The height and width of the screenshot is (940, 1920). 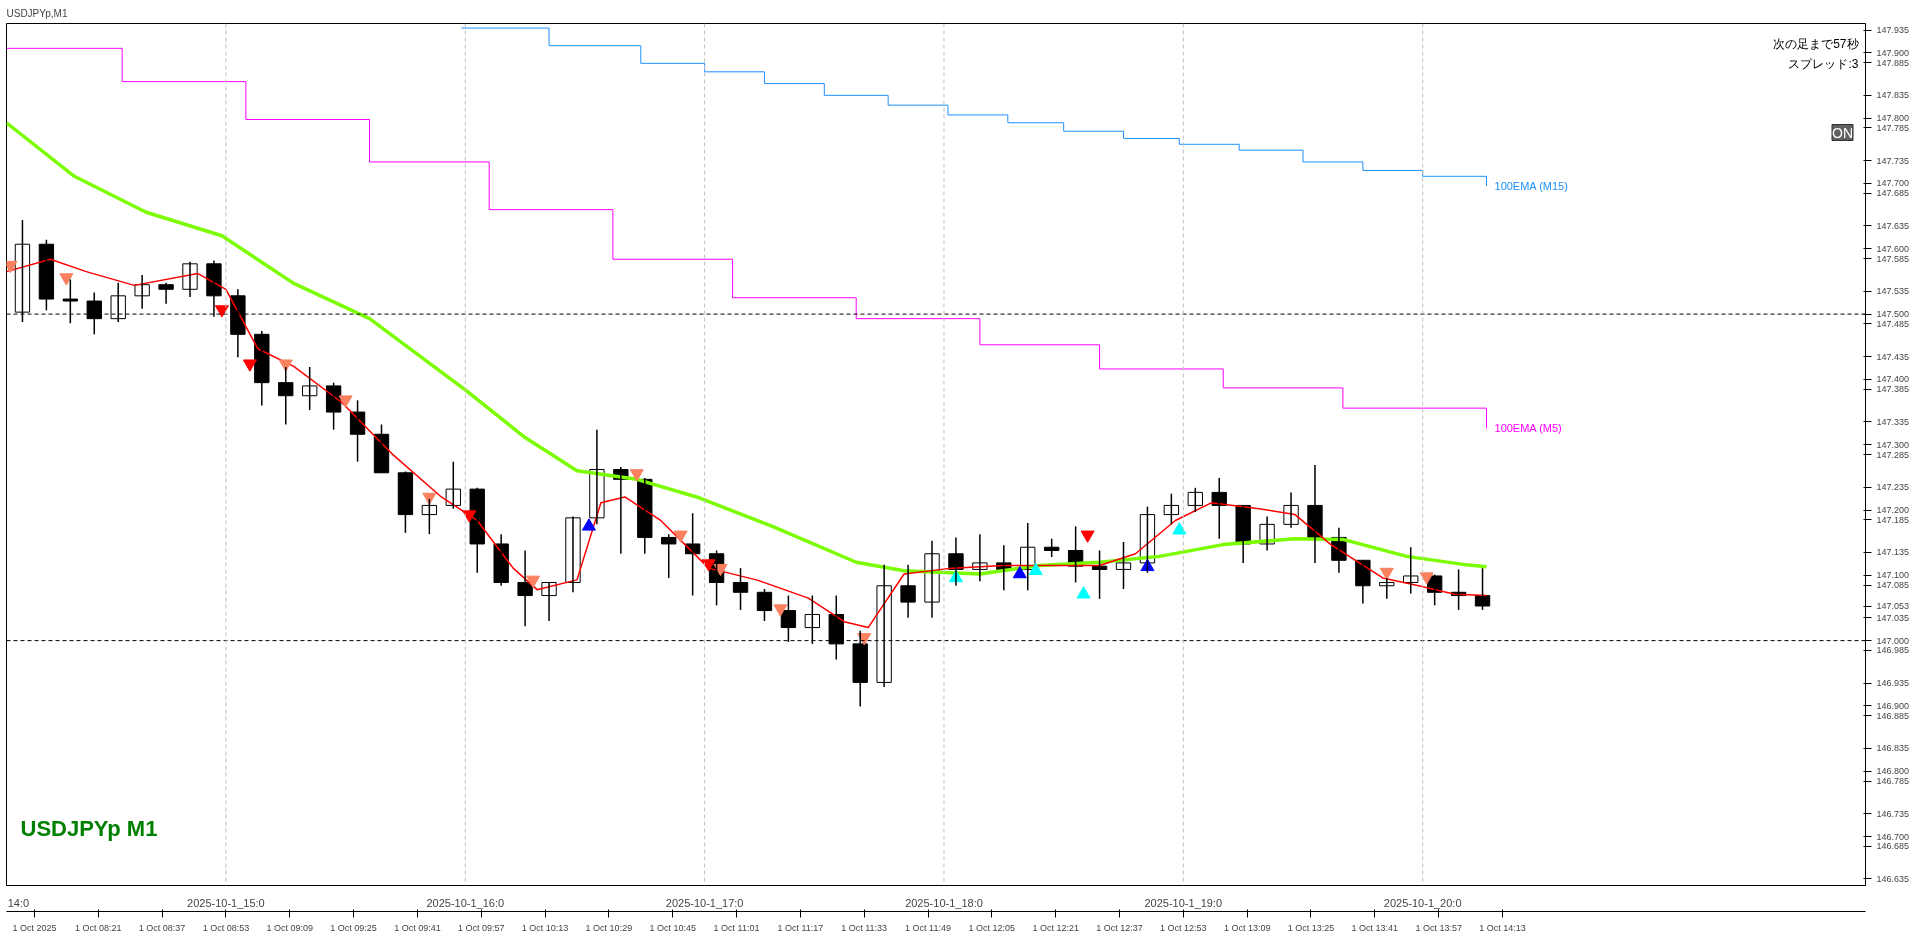 I want to click on y-tick-label: 147.635, so click(x=1893, y=225).